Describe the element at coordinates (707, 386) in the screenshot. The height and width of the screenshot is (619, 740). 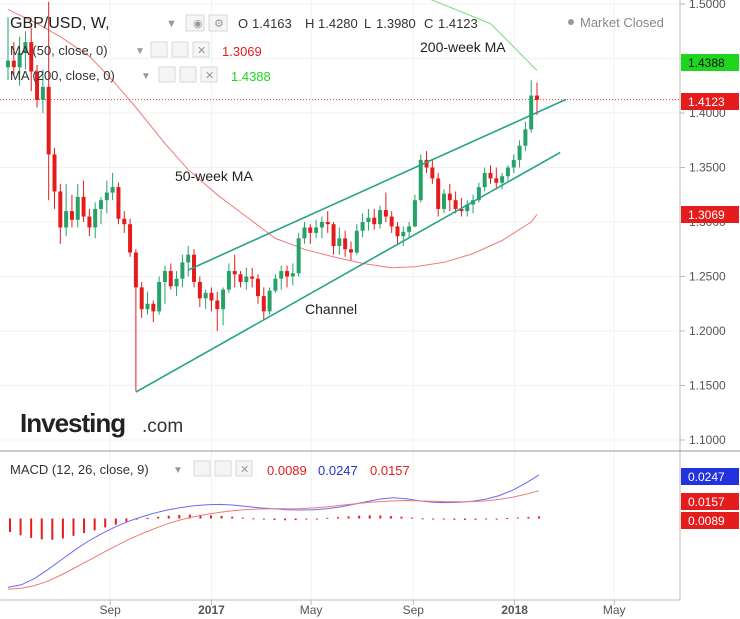
I see `price-axis-tick: 1.1500` at that location.